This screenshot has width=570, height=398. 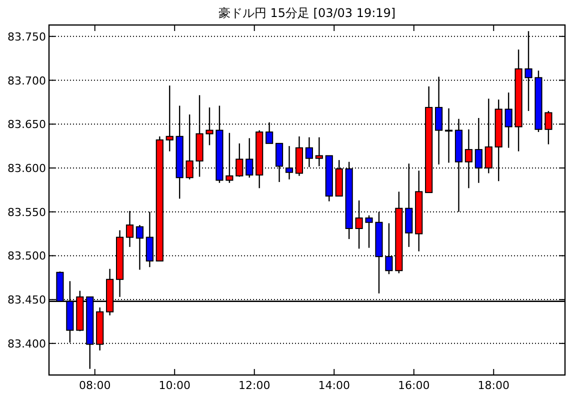 What do you see at coordinates (27, 300) in the screenshot?
I see `y-tick-label: 83.450` at bounding box center [27, 300].